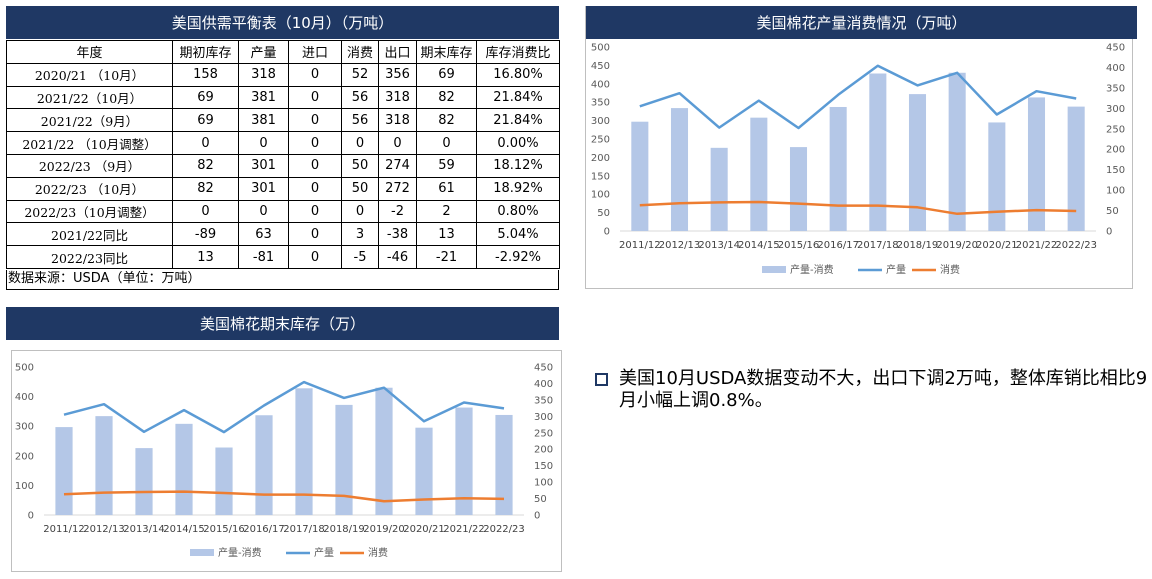 This screenshot has width=1152, height=579. I want to click on left-axis-tick-label: 150, so click(600, 176).